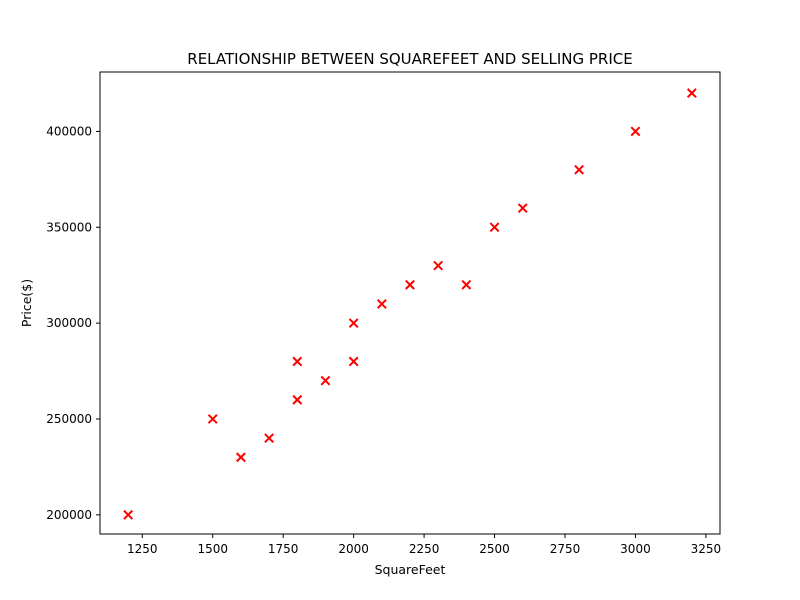 Image resolution: width=800 pixels, height=600 pixels. I want to click on x-tick-label: 2500, so click(494, 549).